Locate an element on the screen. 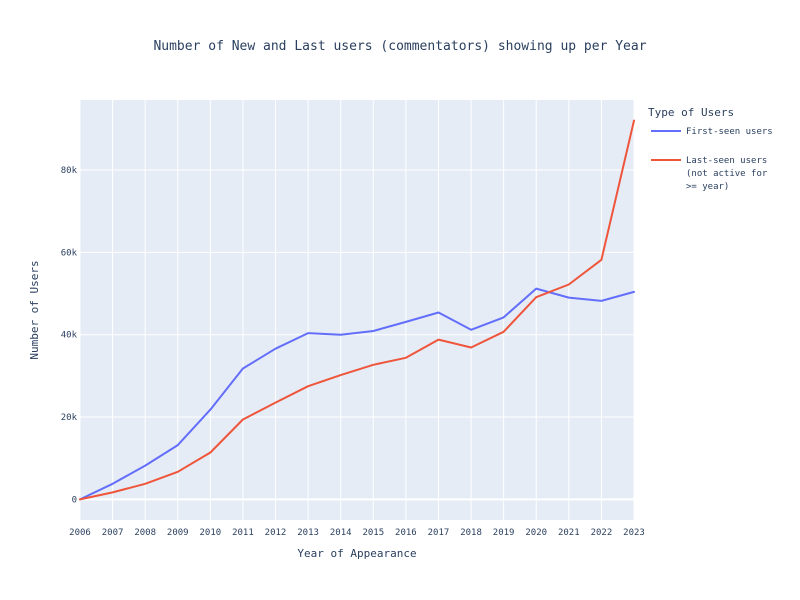  x-tick-label: 2006 is located at coordinates (80, 533).